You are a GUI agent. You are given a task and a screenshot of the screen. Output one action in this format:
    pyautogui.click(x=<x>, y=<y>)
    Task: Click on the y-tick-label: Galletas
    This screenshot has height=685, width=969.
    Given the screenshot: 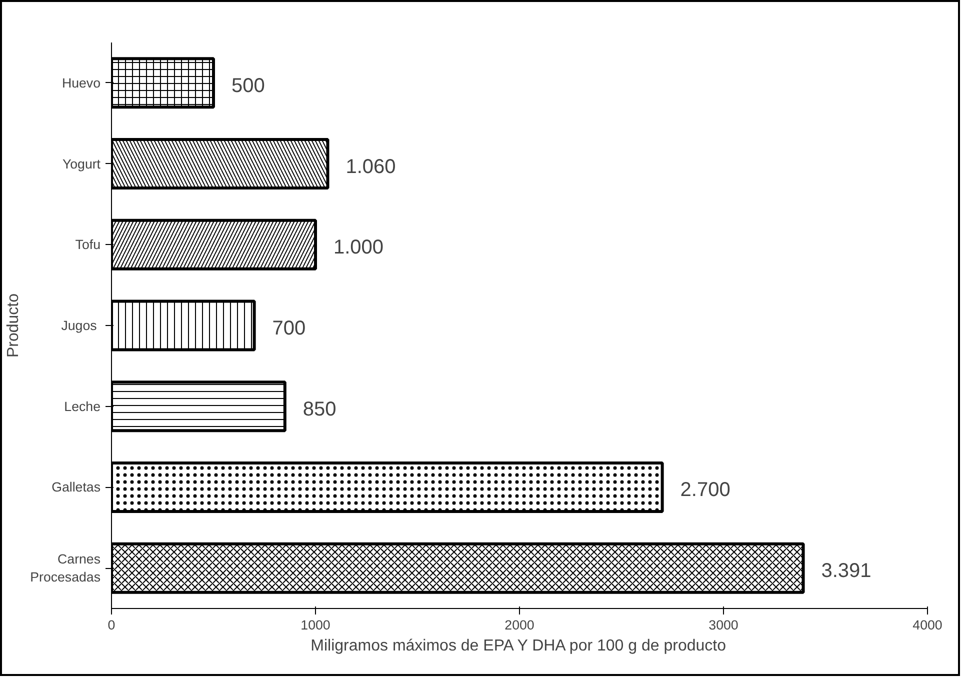 What is the action you would take?
    pyautogui.click(x=76, y=487)
    